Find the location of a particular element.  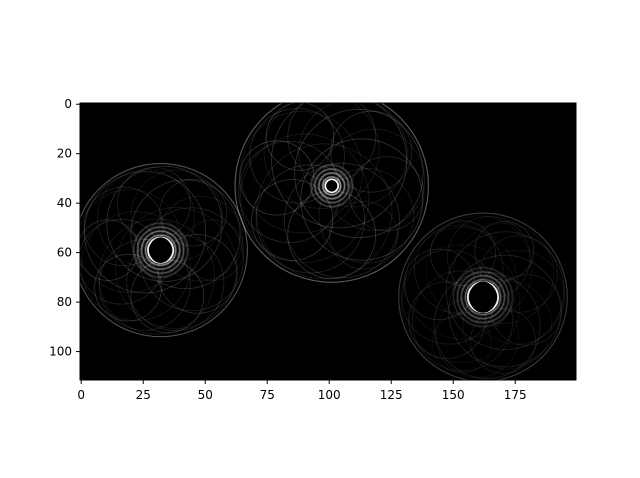

x-tick-label: 75 is located at coordinates (267, 395).